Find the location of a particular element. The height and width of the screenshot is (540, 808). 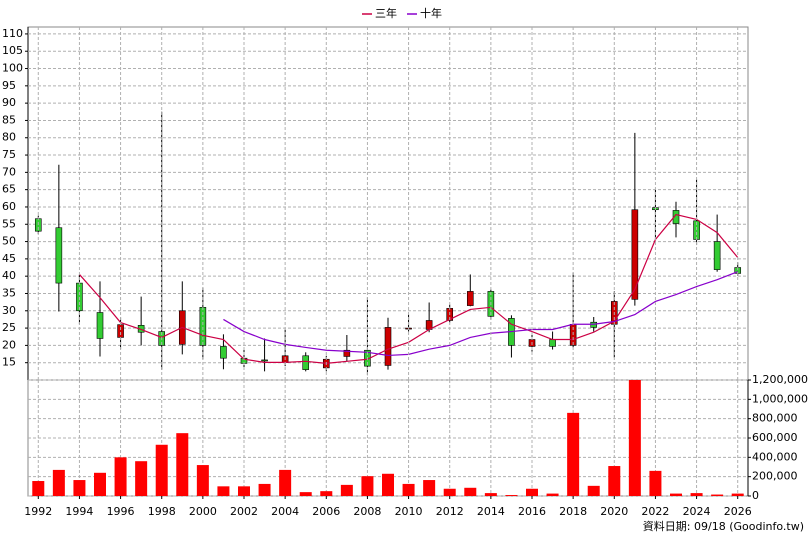

y-tick-label: 80 is located at coordinates (9, 137).